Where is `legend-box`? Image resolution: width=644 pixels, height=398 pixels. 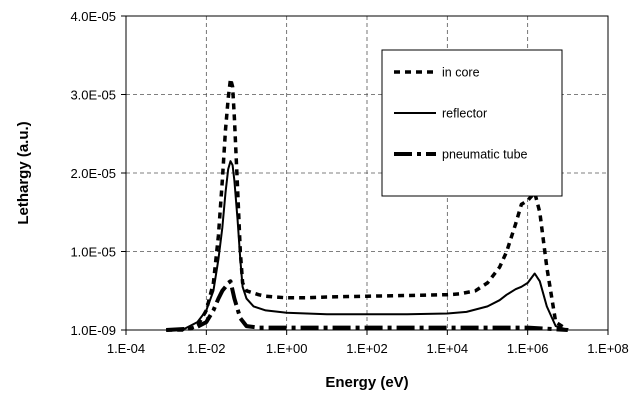
legend-box is located at coordinates (472, 123).